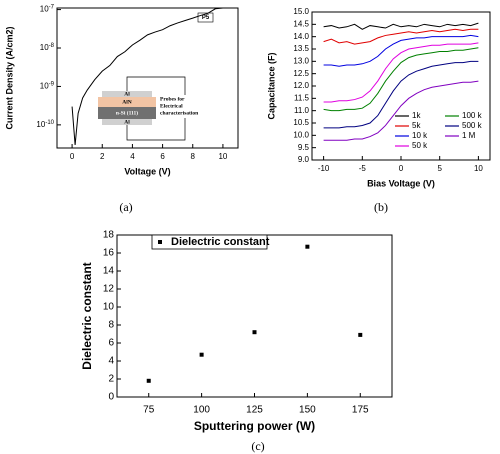 This screenshot has height=454, width=500. Describe the element at coordinates (302, 110) in the screenshot. I see `y-tick-label: 11.0` at that location.